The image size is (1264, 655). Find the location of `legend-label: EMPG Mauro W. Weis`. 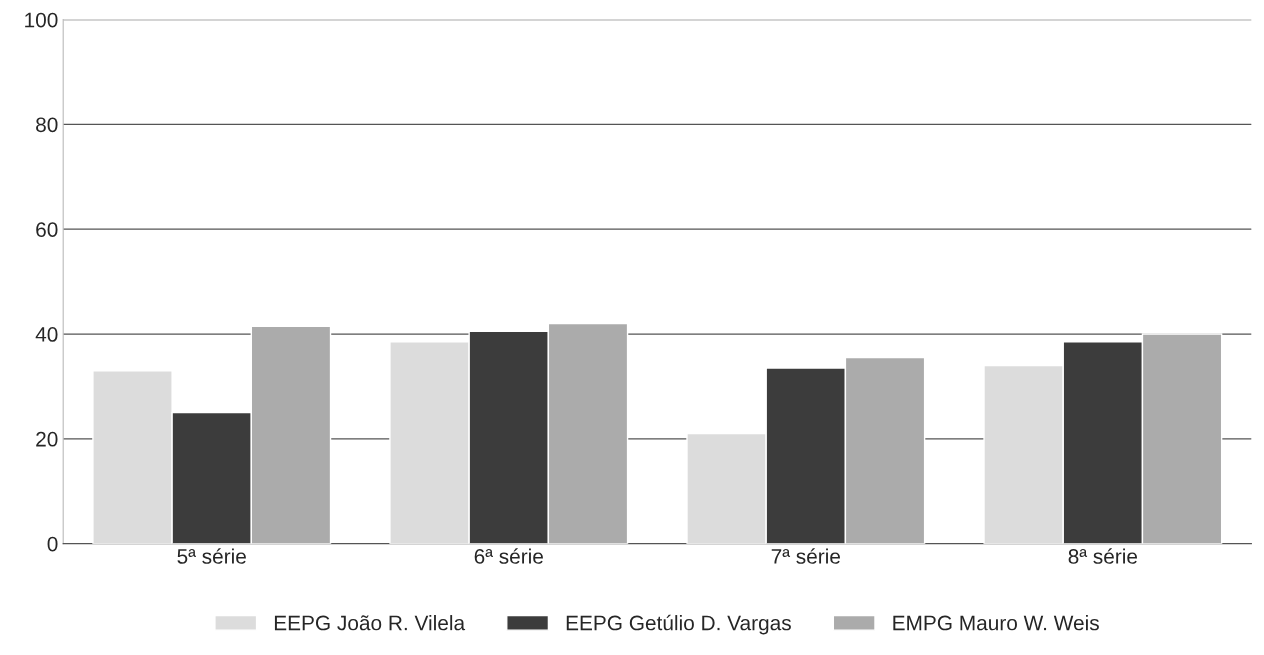

legend-label: EMPG Mauro W. Weis is located at coordinates (996, 623).